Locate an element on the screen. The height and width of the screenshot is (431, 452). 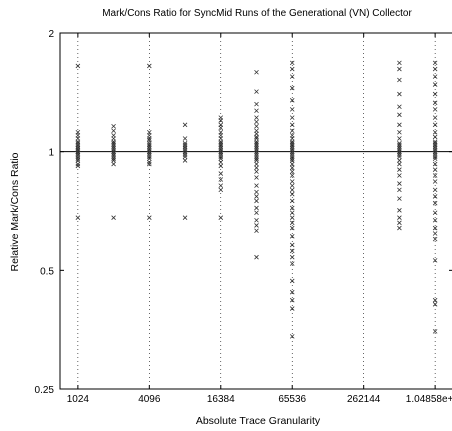
y-tick-label: 1 is located at coordinates (51, 153).